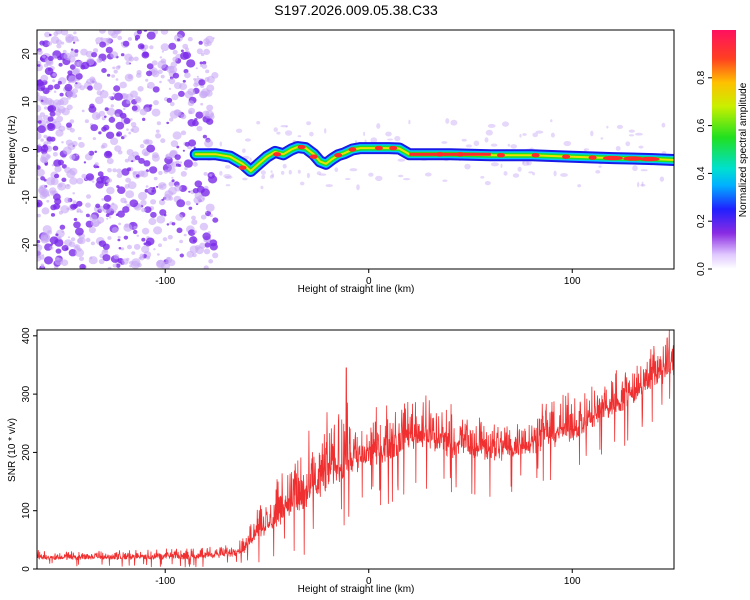 This screenshot has height=600, width=750. I want to click on snr-x-ticks: -100 0 100, so click(368, 578).